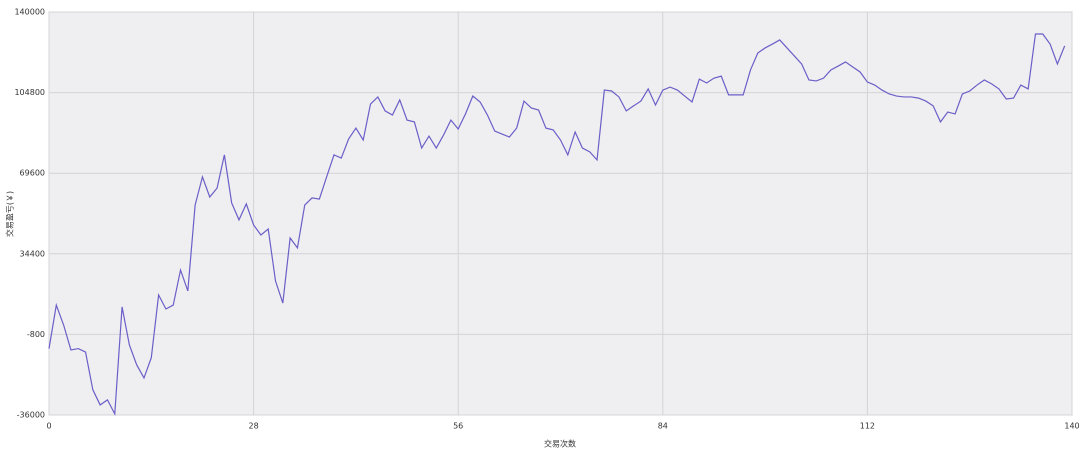 This screenshot has width=1080, height=459. I want to click on y-tick-label: -36000, so click(31, 415).